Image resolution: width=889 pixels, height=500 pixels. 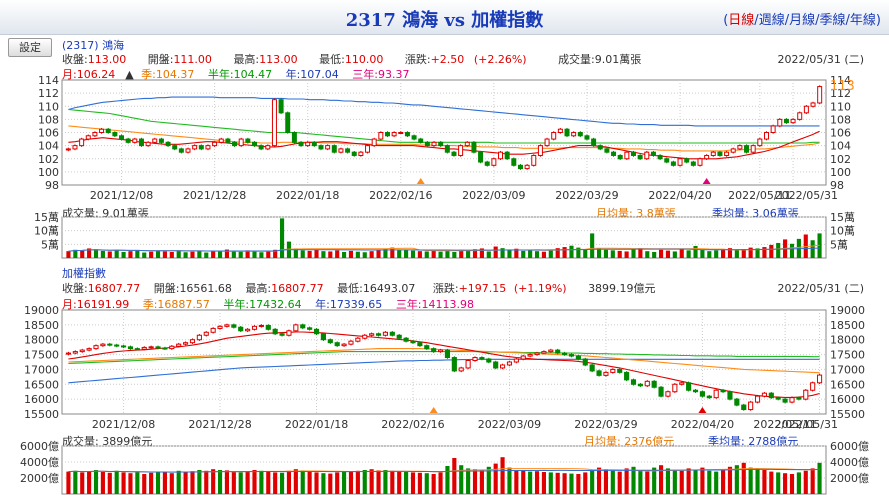 What do you see at coordinates (114, 288) in the screenshot?
I see `close-value: 16807.77` at bounding box center [114, 288].